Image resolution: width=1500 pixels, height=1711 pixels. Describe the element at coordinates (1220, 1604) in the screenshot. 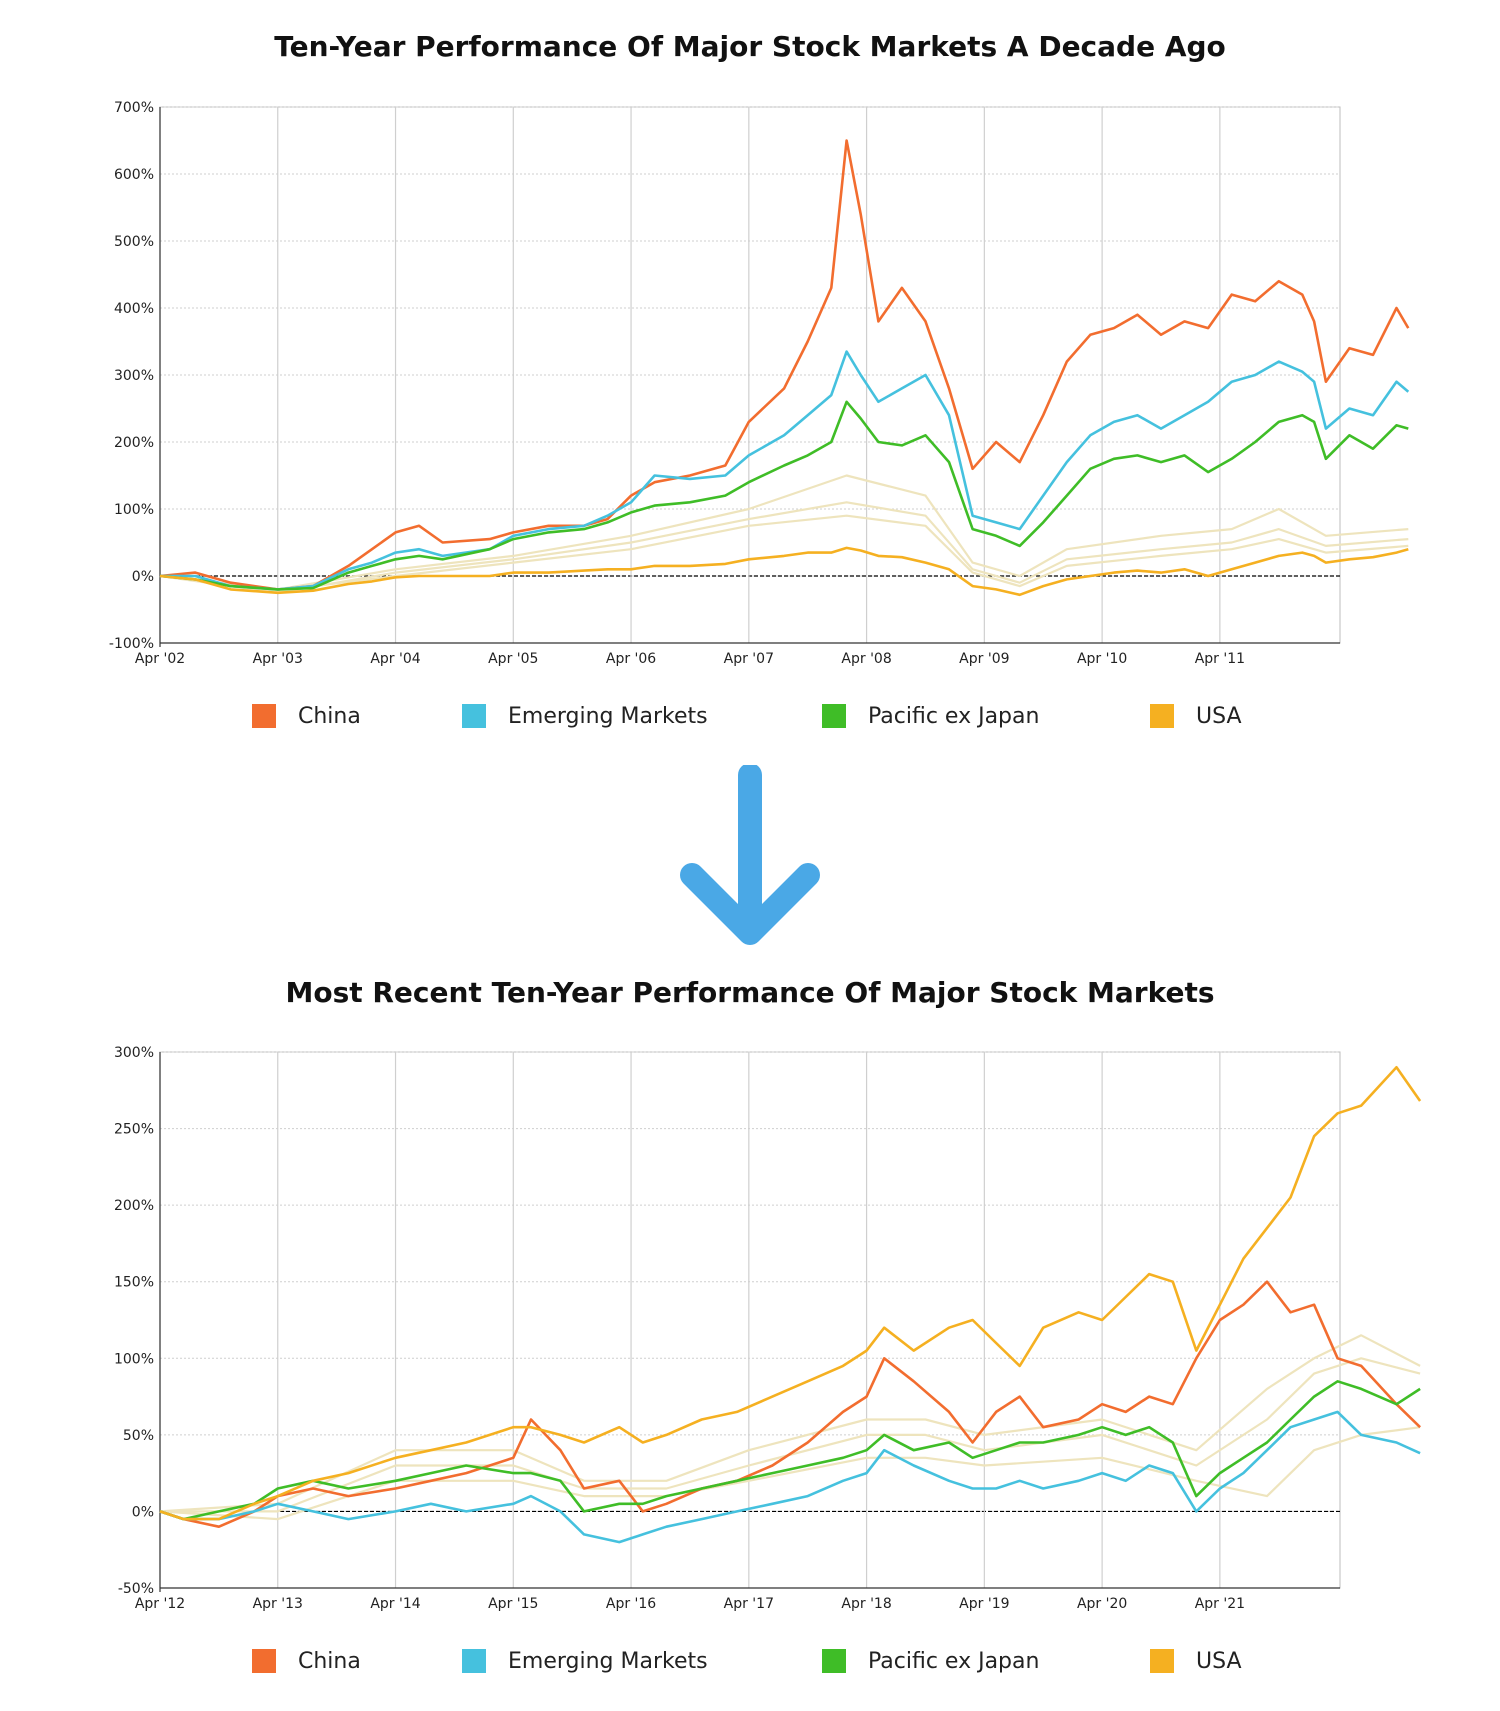

I see `x-tick-label: Apr '21` at that location.